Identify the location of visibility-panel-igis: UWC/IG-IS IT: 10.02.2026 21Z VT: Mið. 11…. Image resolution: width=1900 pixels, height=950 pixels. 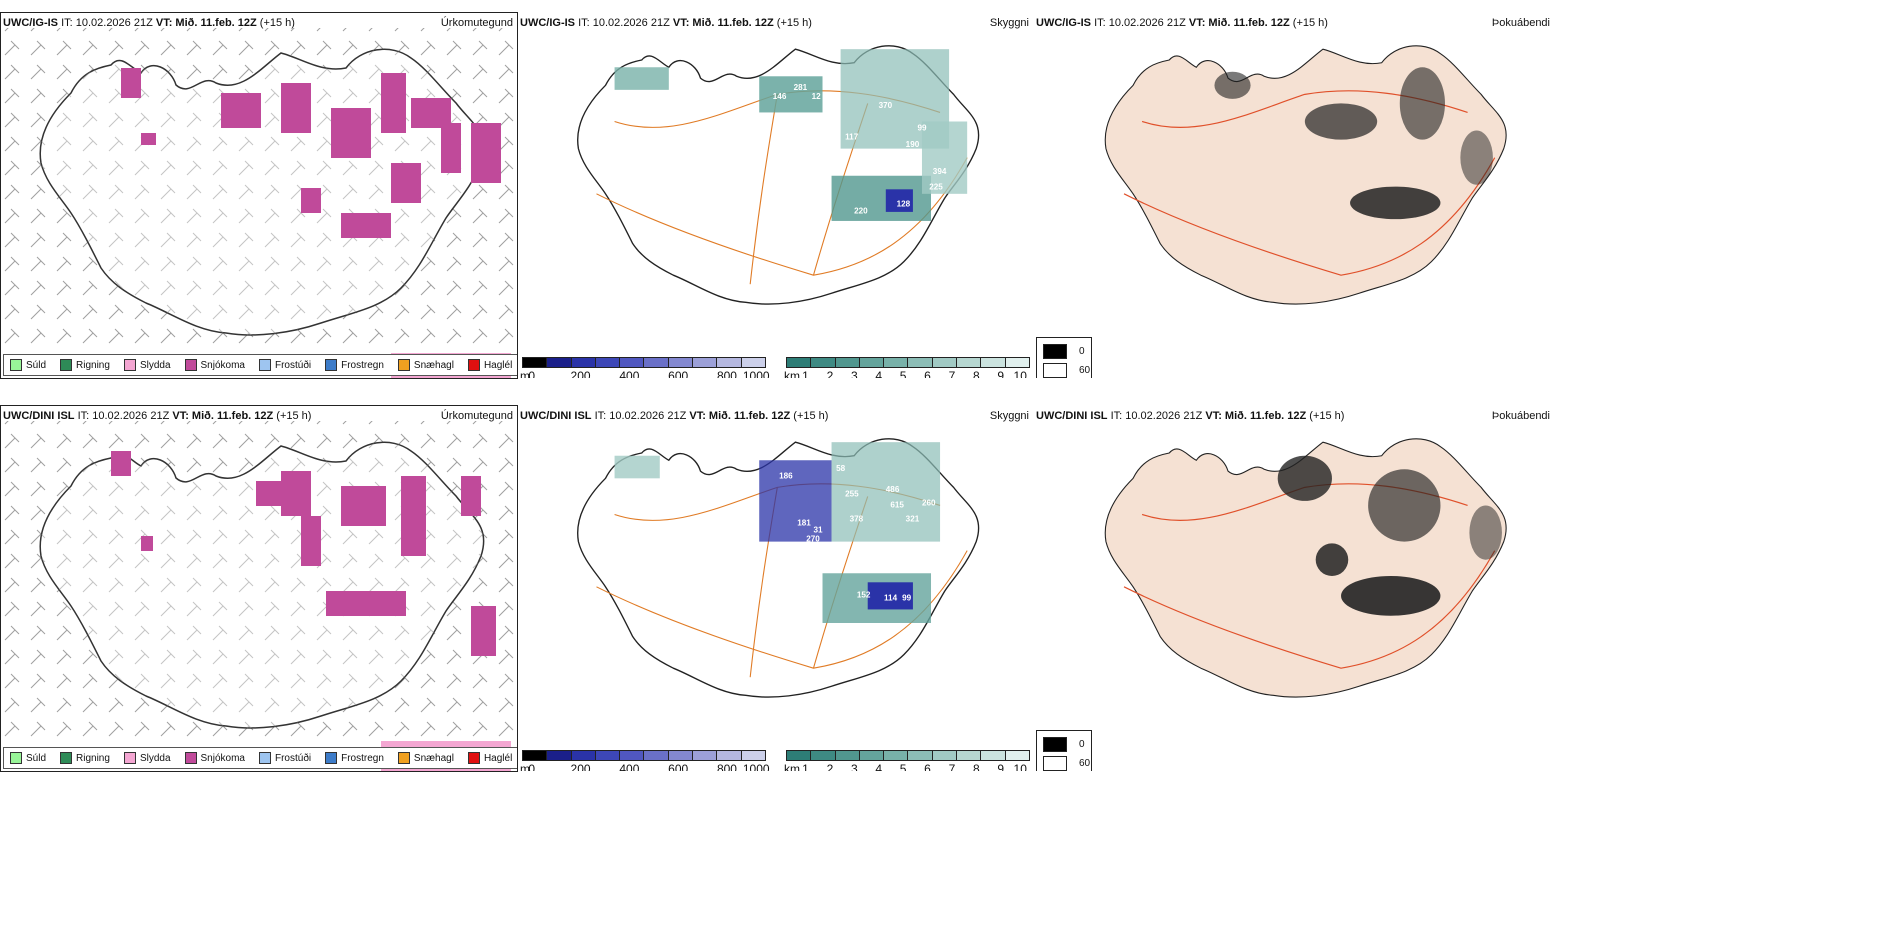
(775, 195).